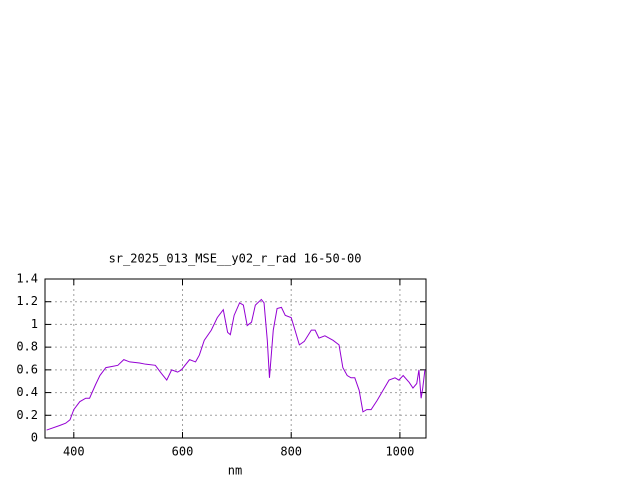 Image resolution: width=640 pixels, height=480 pixels. What do you see at coordinates (27, 415) in the screenshot?
I see `y-tick-label: 0.2` at bounding box center [27, 415].